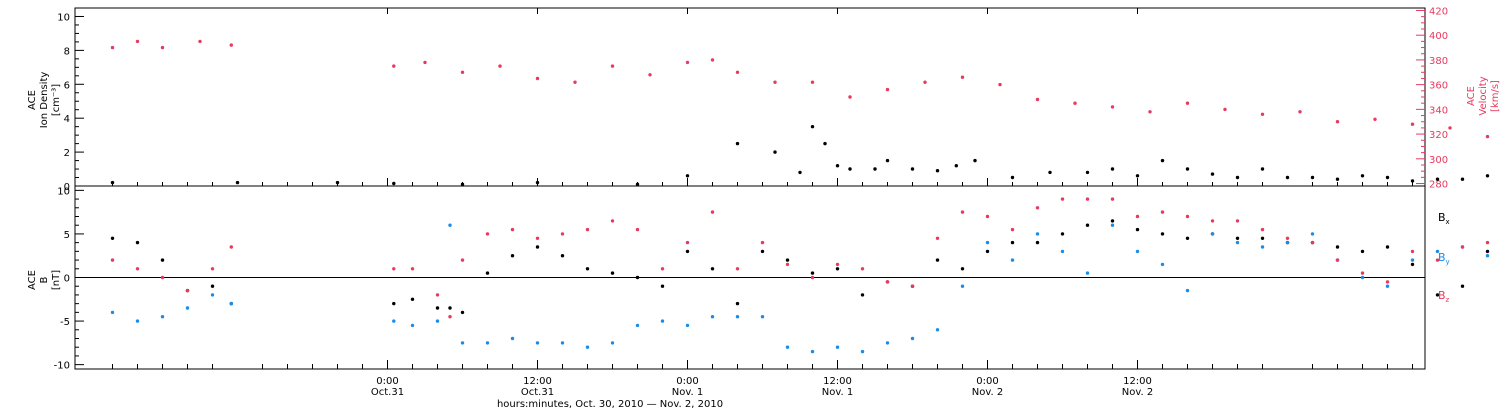 This screenshot has height=410, width=1500. What do you see at coordinates (1438, 61) in the screenshot?
I see `velocity-tick-label: 380` at bounding box center [1438, 61].